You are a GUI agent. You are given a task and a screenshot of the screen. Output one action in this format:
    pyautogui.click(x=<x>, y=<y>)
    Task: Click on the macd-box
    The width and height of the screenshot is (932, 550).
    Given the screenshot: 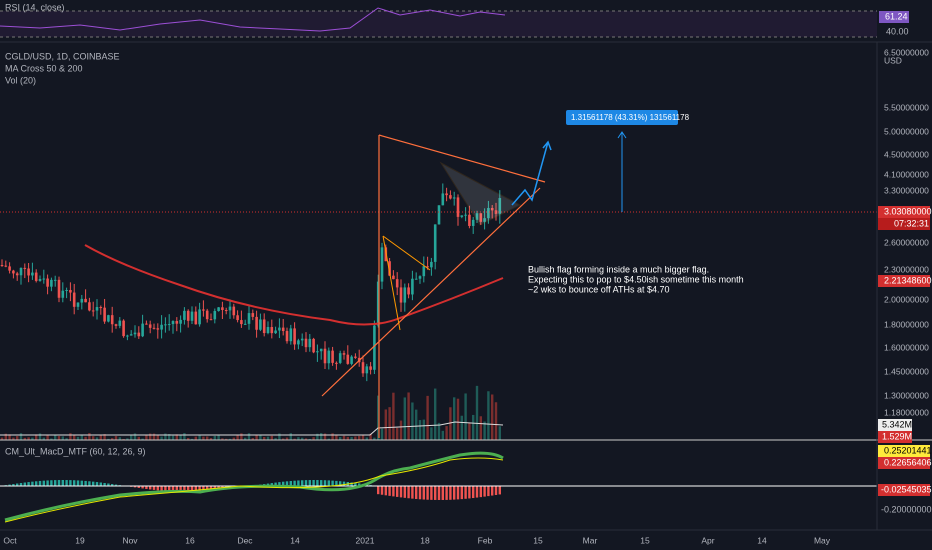 What is the action you would take?
    pyautogui.click(x=904, y=463)
    